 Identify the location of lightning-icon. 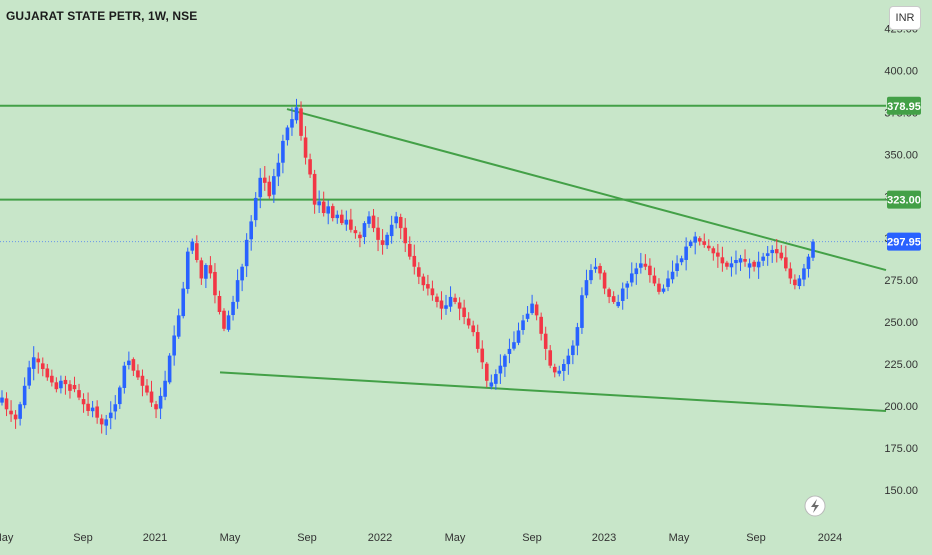
(815, 506).